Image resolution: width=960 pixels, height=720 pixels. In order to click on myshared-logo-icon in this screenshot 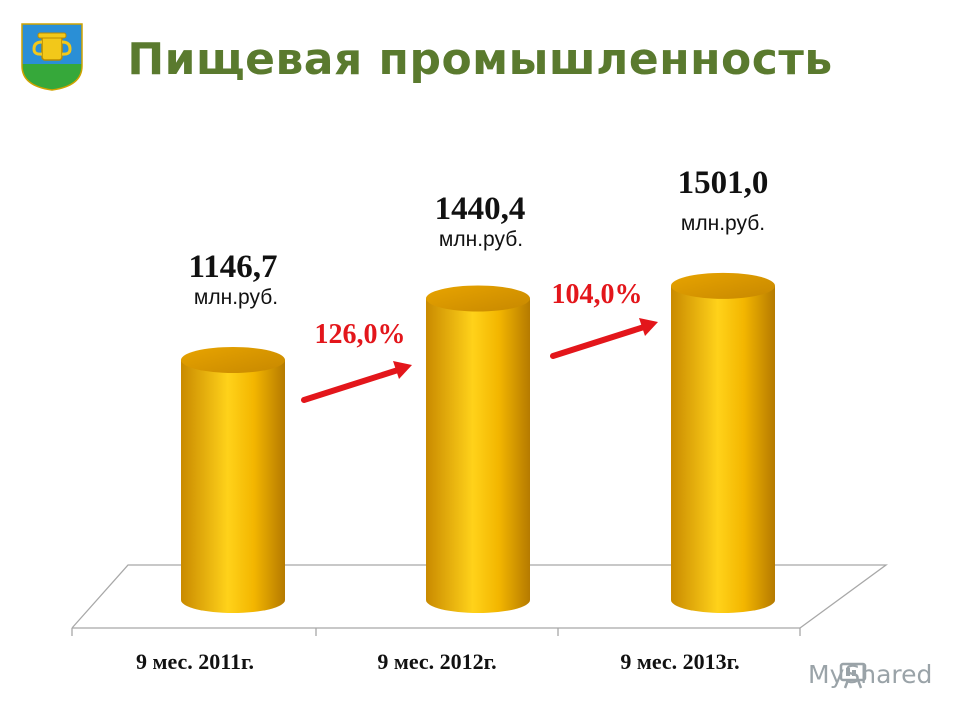, I will do `click(853, 675)`.